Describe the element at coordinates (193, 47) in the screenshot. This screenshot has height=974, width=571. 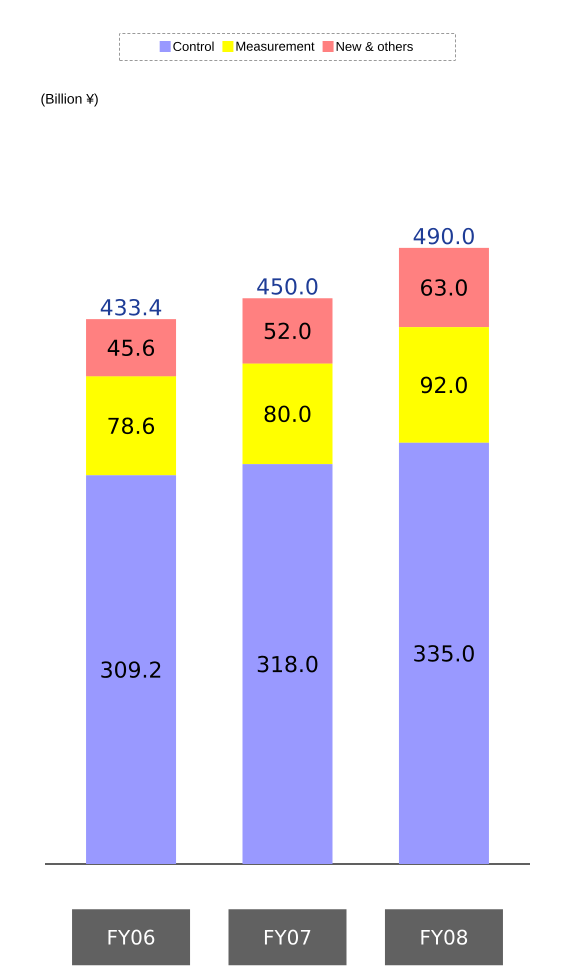
I see `legend-label: Control` at that location.